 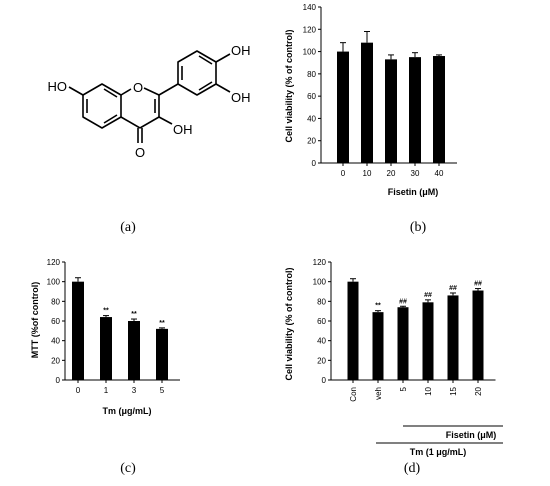 I want to click on chart-d-ytick-label: 120, so click(x=320, y=262).